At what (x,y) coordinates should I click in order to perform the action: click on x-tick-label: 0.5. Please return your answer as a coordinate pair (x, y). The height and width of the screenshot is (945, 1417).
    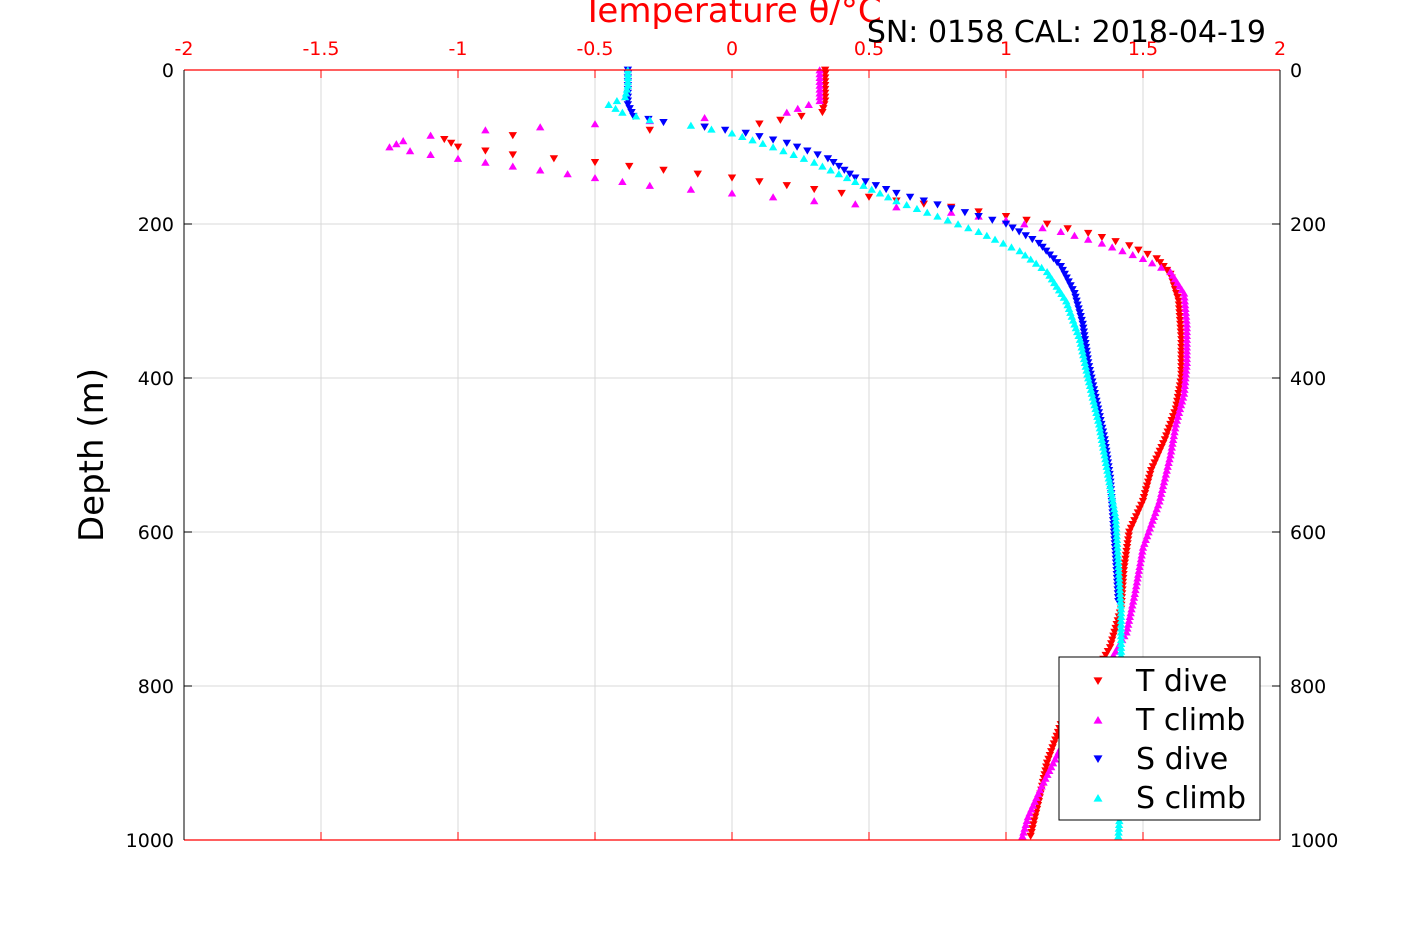
    Looking at the image, I should click on (869, 49).